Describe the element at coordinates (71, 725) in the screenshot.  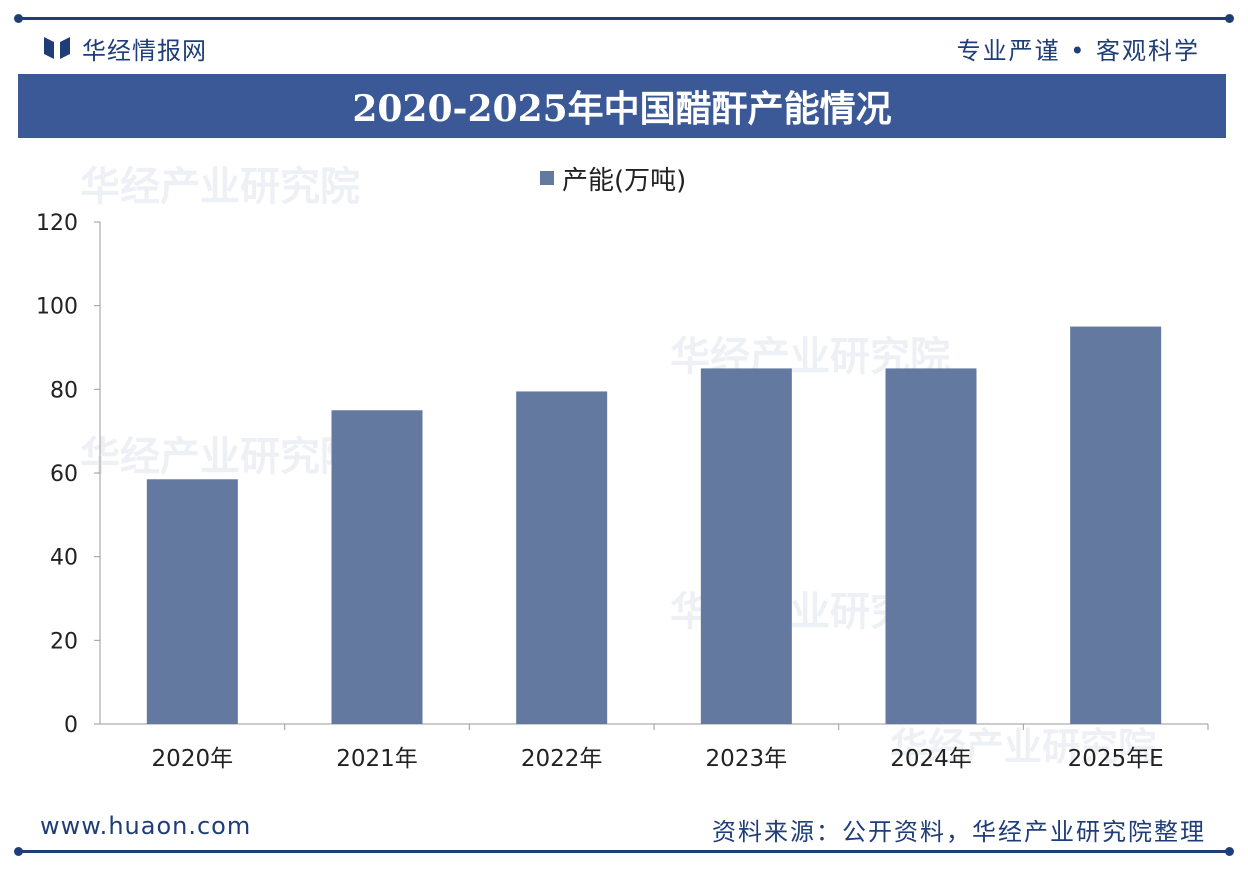
I see `y-tick-label: 0` at that location.